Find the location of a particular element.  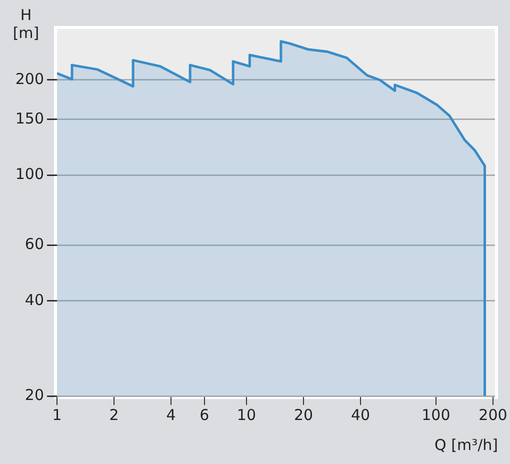

y-tick-label: 200 is located at coordinates (29, 79).